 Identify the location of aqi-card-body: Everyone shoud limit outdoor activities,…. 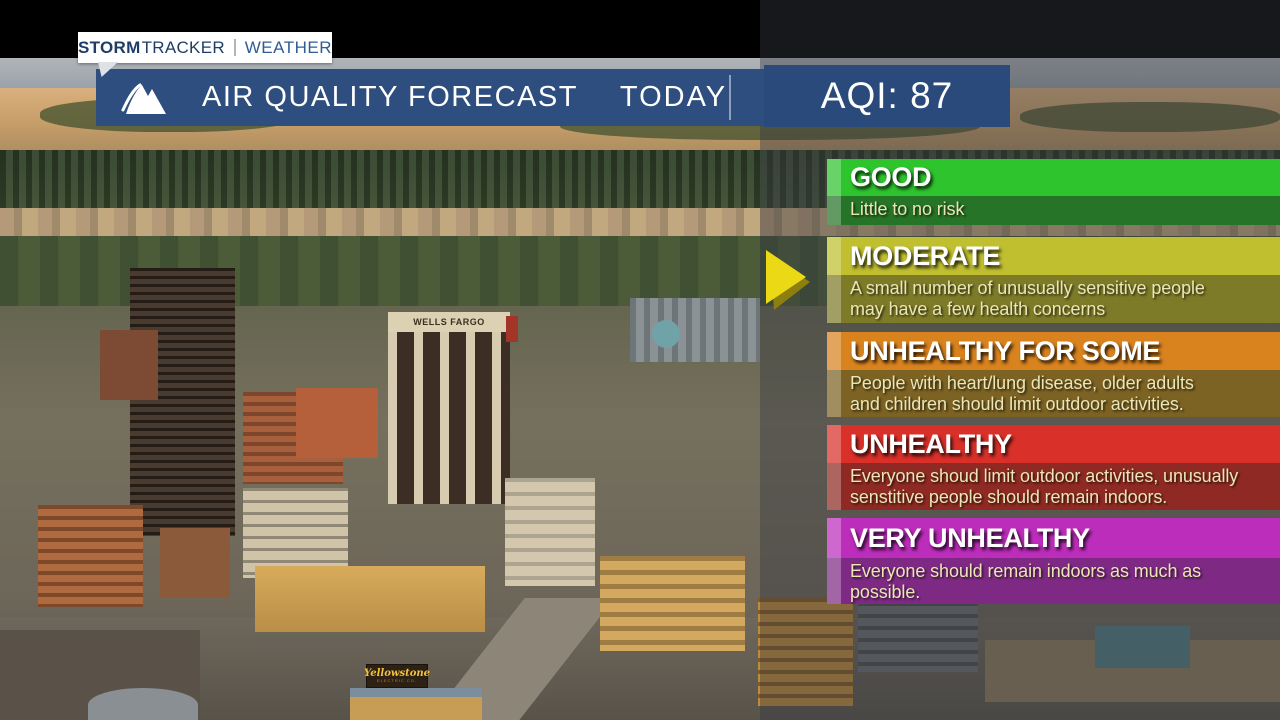
(1053, 486).